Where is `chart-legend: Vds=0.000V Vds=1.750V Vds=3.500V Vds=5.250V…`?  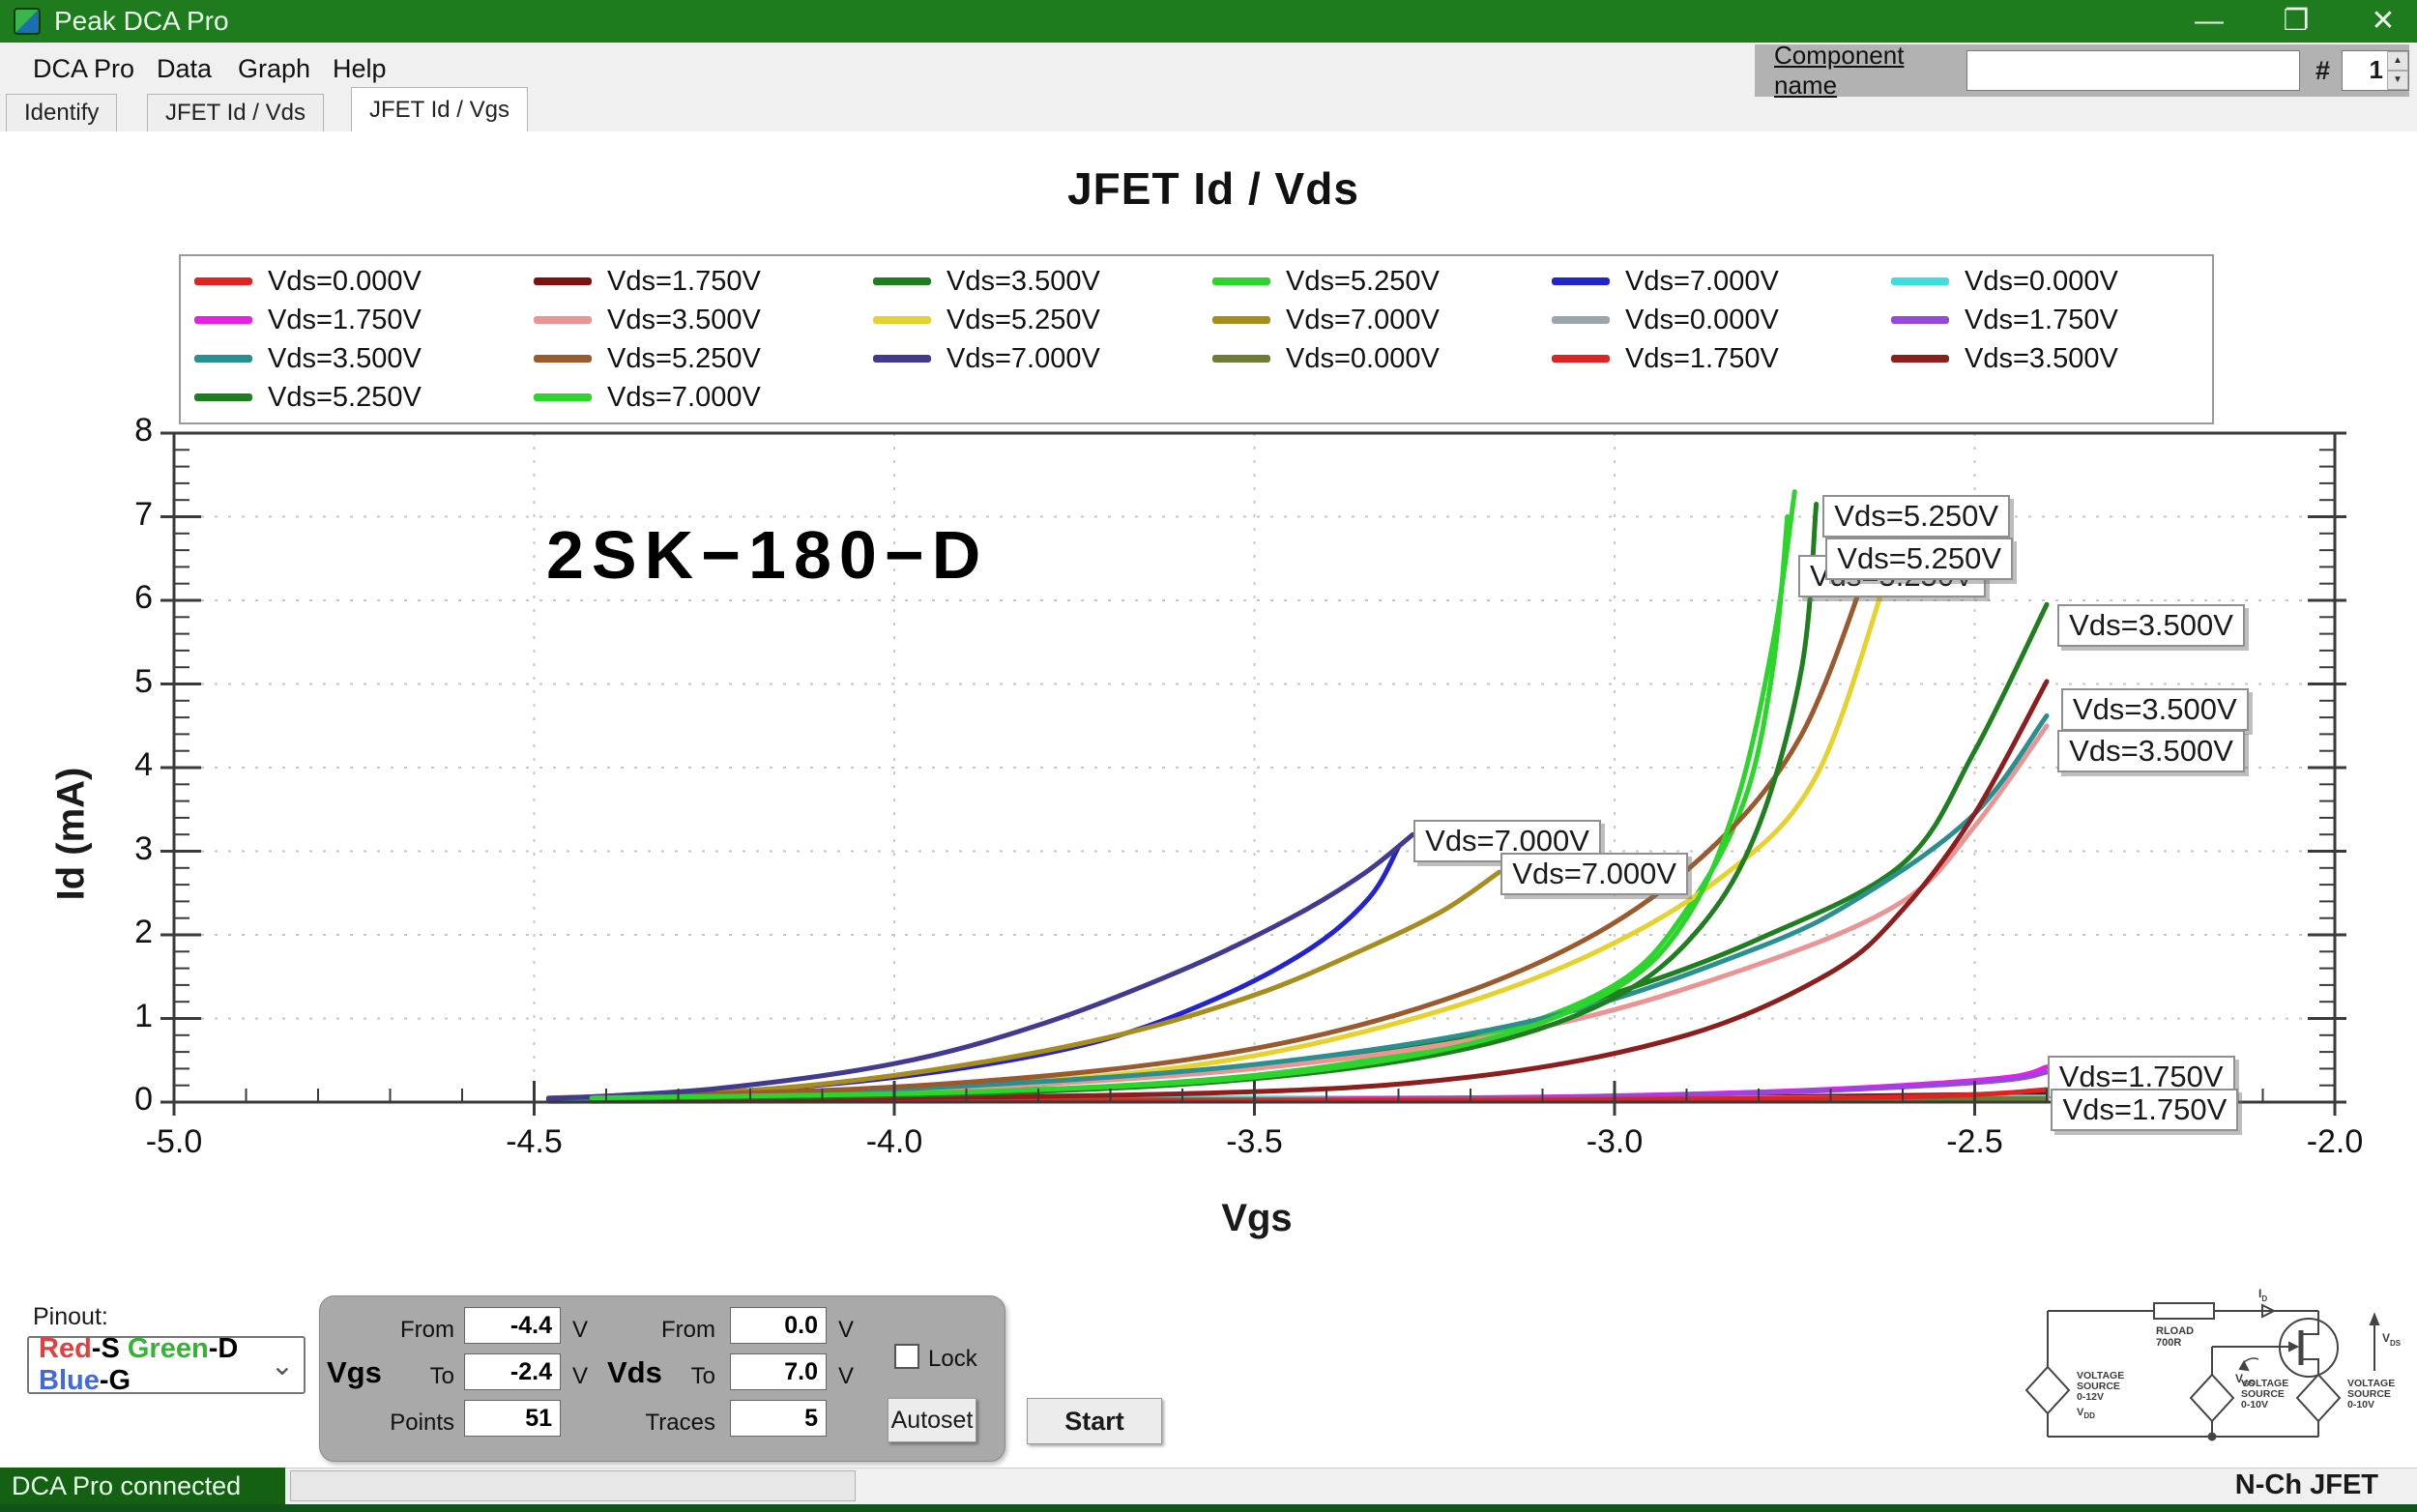 chart-legend: Vds=0.000V Vds=1.750V Vds=3.500V Vds=5.250V… is located at coordinates (1196, 339).